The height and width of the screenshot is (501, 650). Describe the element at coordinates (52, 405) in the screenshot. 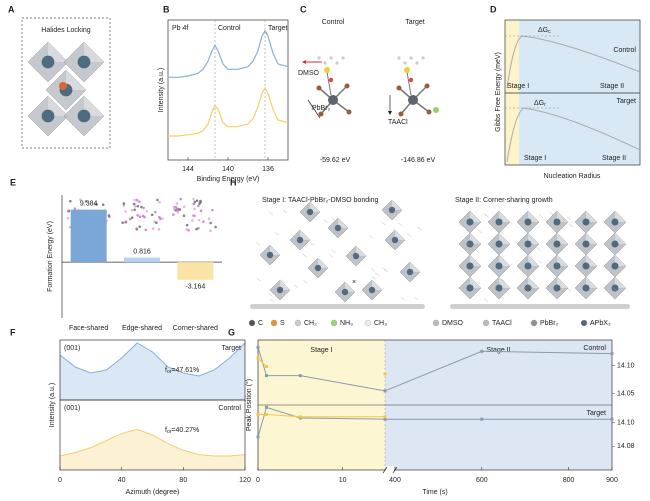

I see `axis-label: Intensity (a.u.)` at that location.